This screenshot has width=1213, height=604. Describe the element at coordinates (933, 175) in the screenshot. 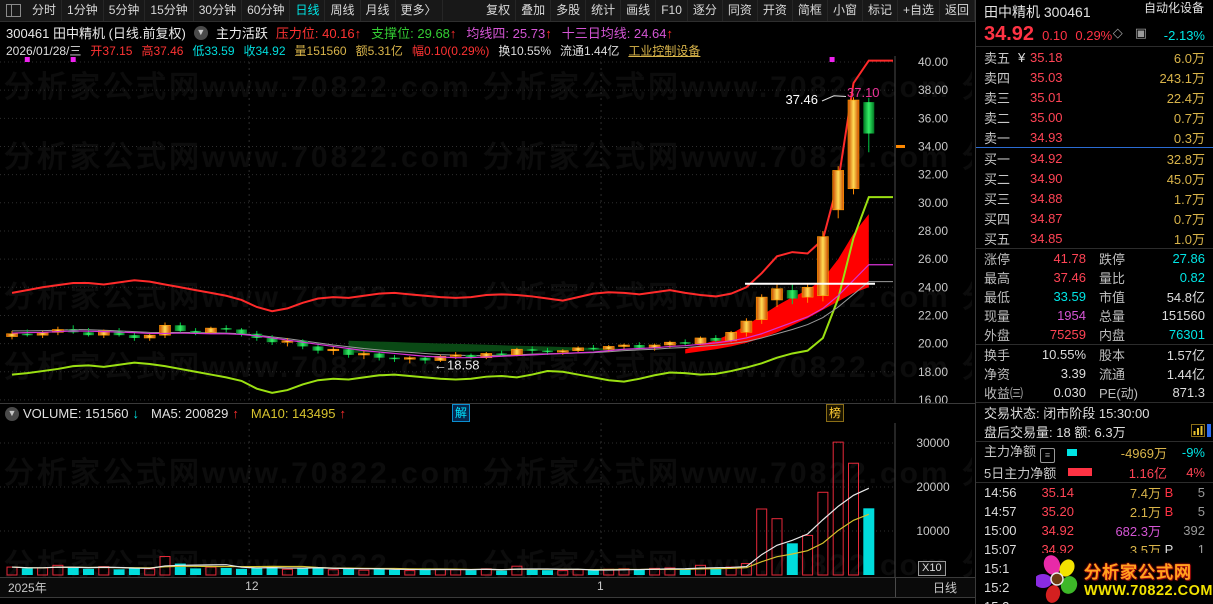

I see `svg-text: 32.00` at that location.